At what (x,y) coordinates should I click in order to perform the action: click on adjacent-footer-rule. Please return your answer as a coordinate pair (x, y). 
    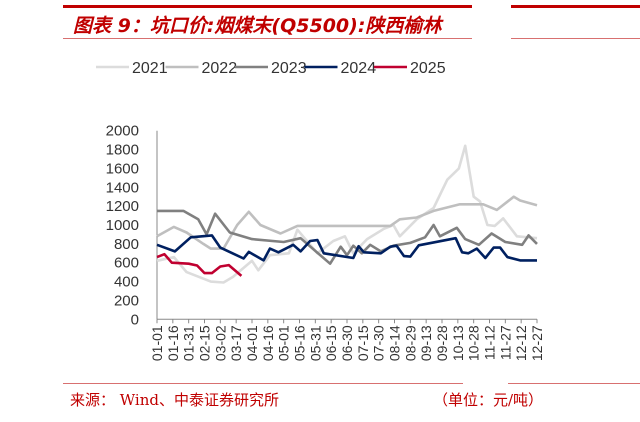
    Looking at the image, I should click on (574, 383).